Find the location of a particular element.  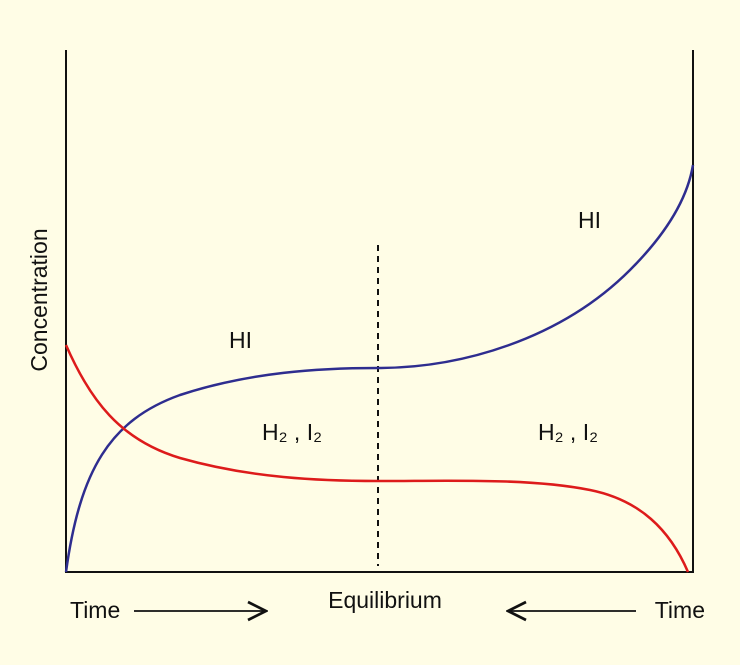

right-time-label: Time is located at coordinates (680, 610).